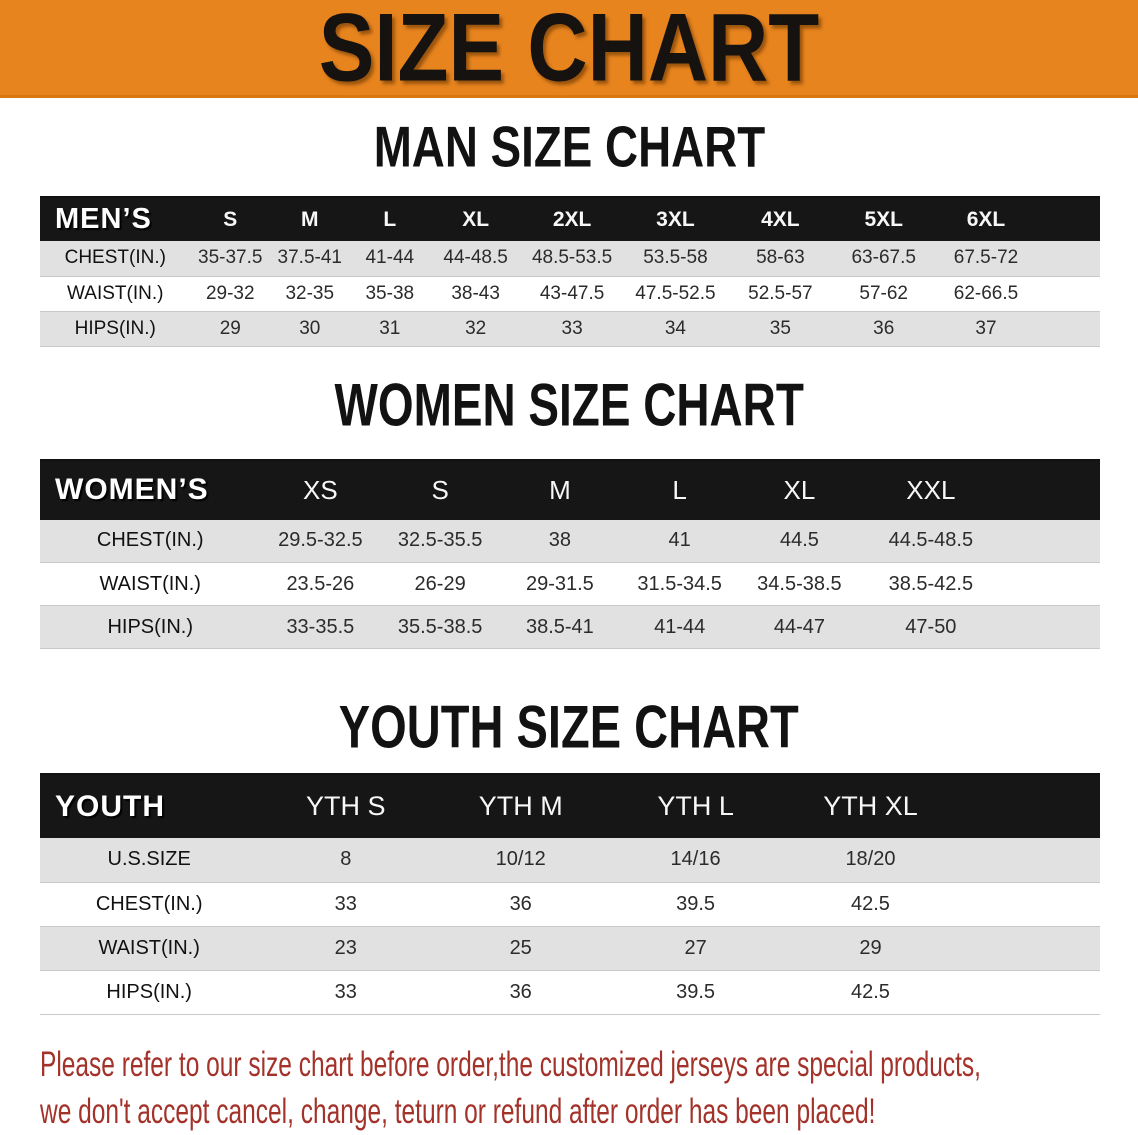  Describe the element at coordinates (560, 540) in the screenshot. I see `size-value: 38` at that location.